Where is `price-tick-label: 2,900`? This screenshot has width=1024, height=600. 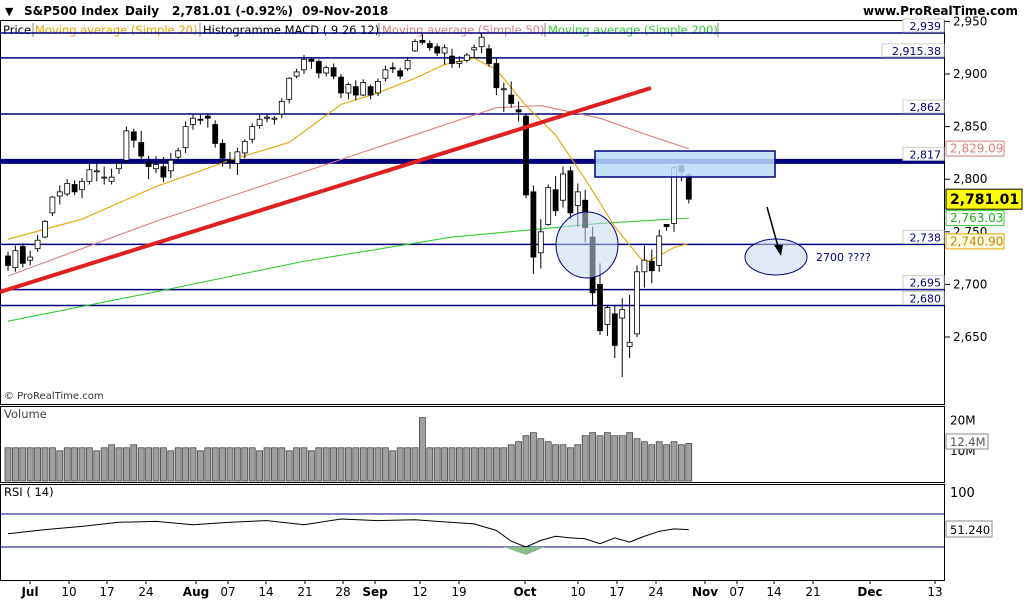
price-tick-label: 2,900 is located at coordinates (970, 74).